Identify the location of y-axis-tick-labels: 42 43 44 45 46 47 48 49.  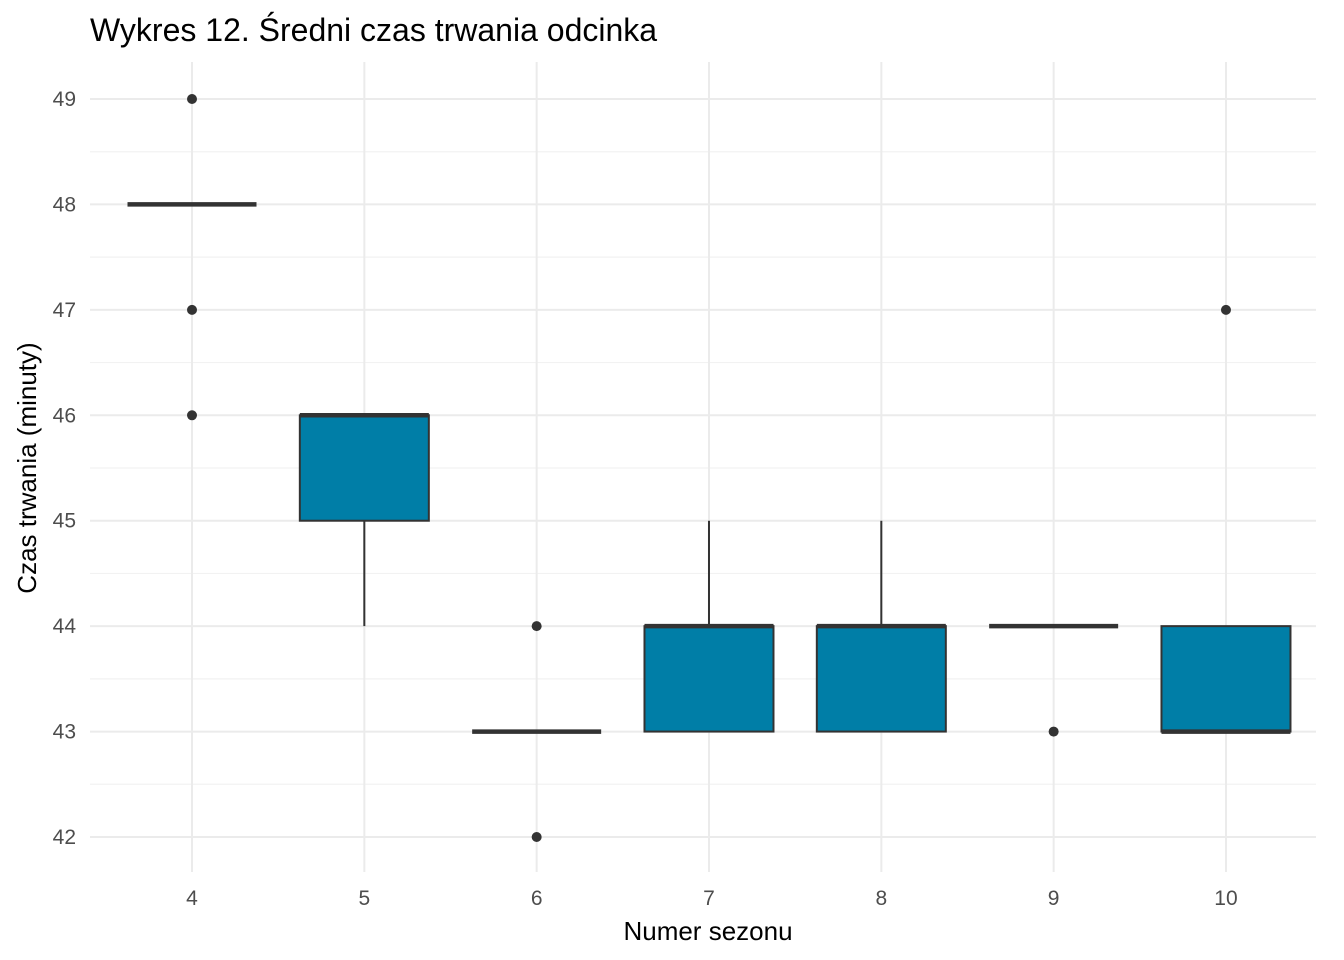
(65, 468).